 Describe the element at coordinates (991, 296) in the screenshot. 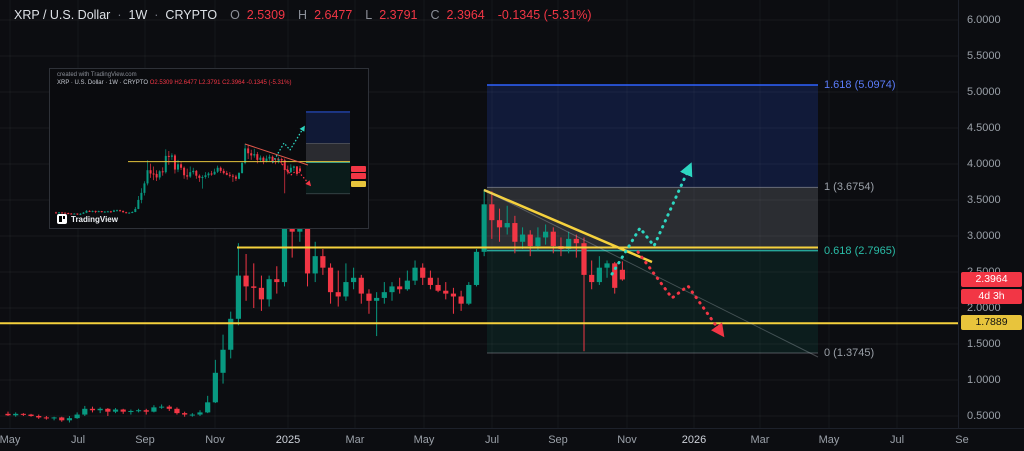

I see `price-badge: 4d 3h` at that location.